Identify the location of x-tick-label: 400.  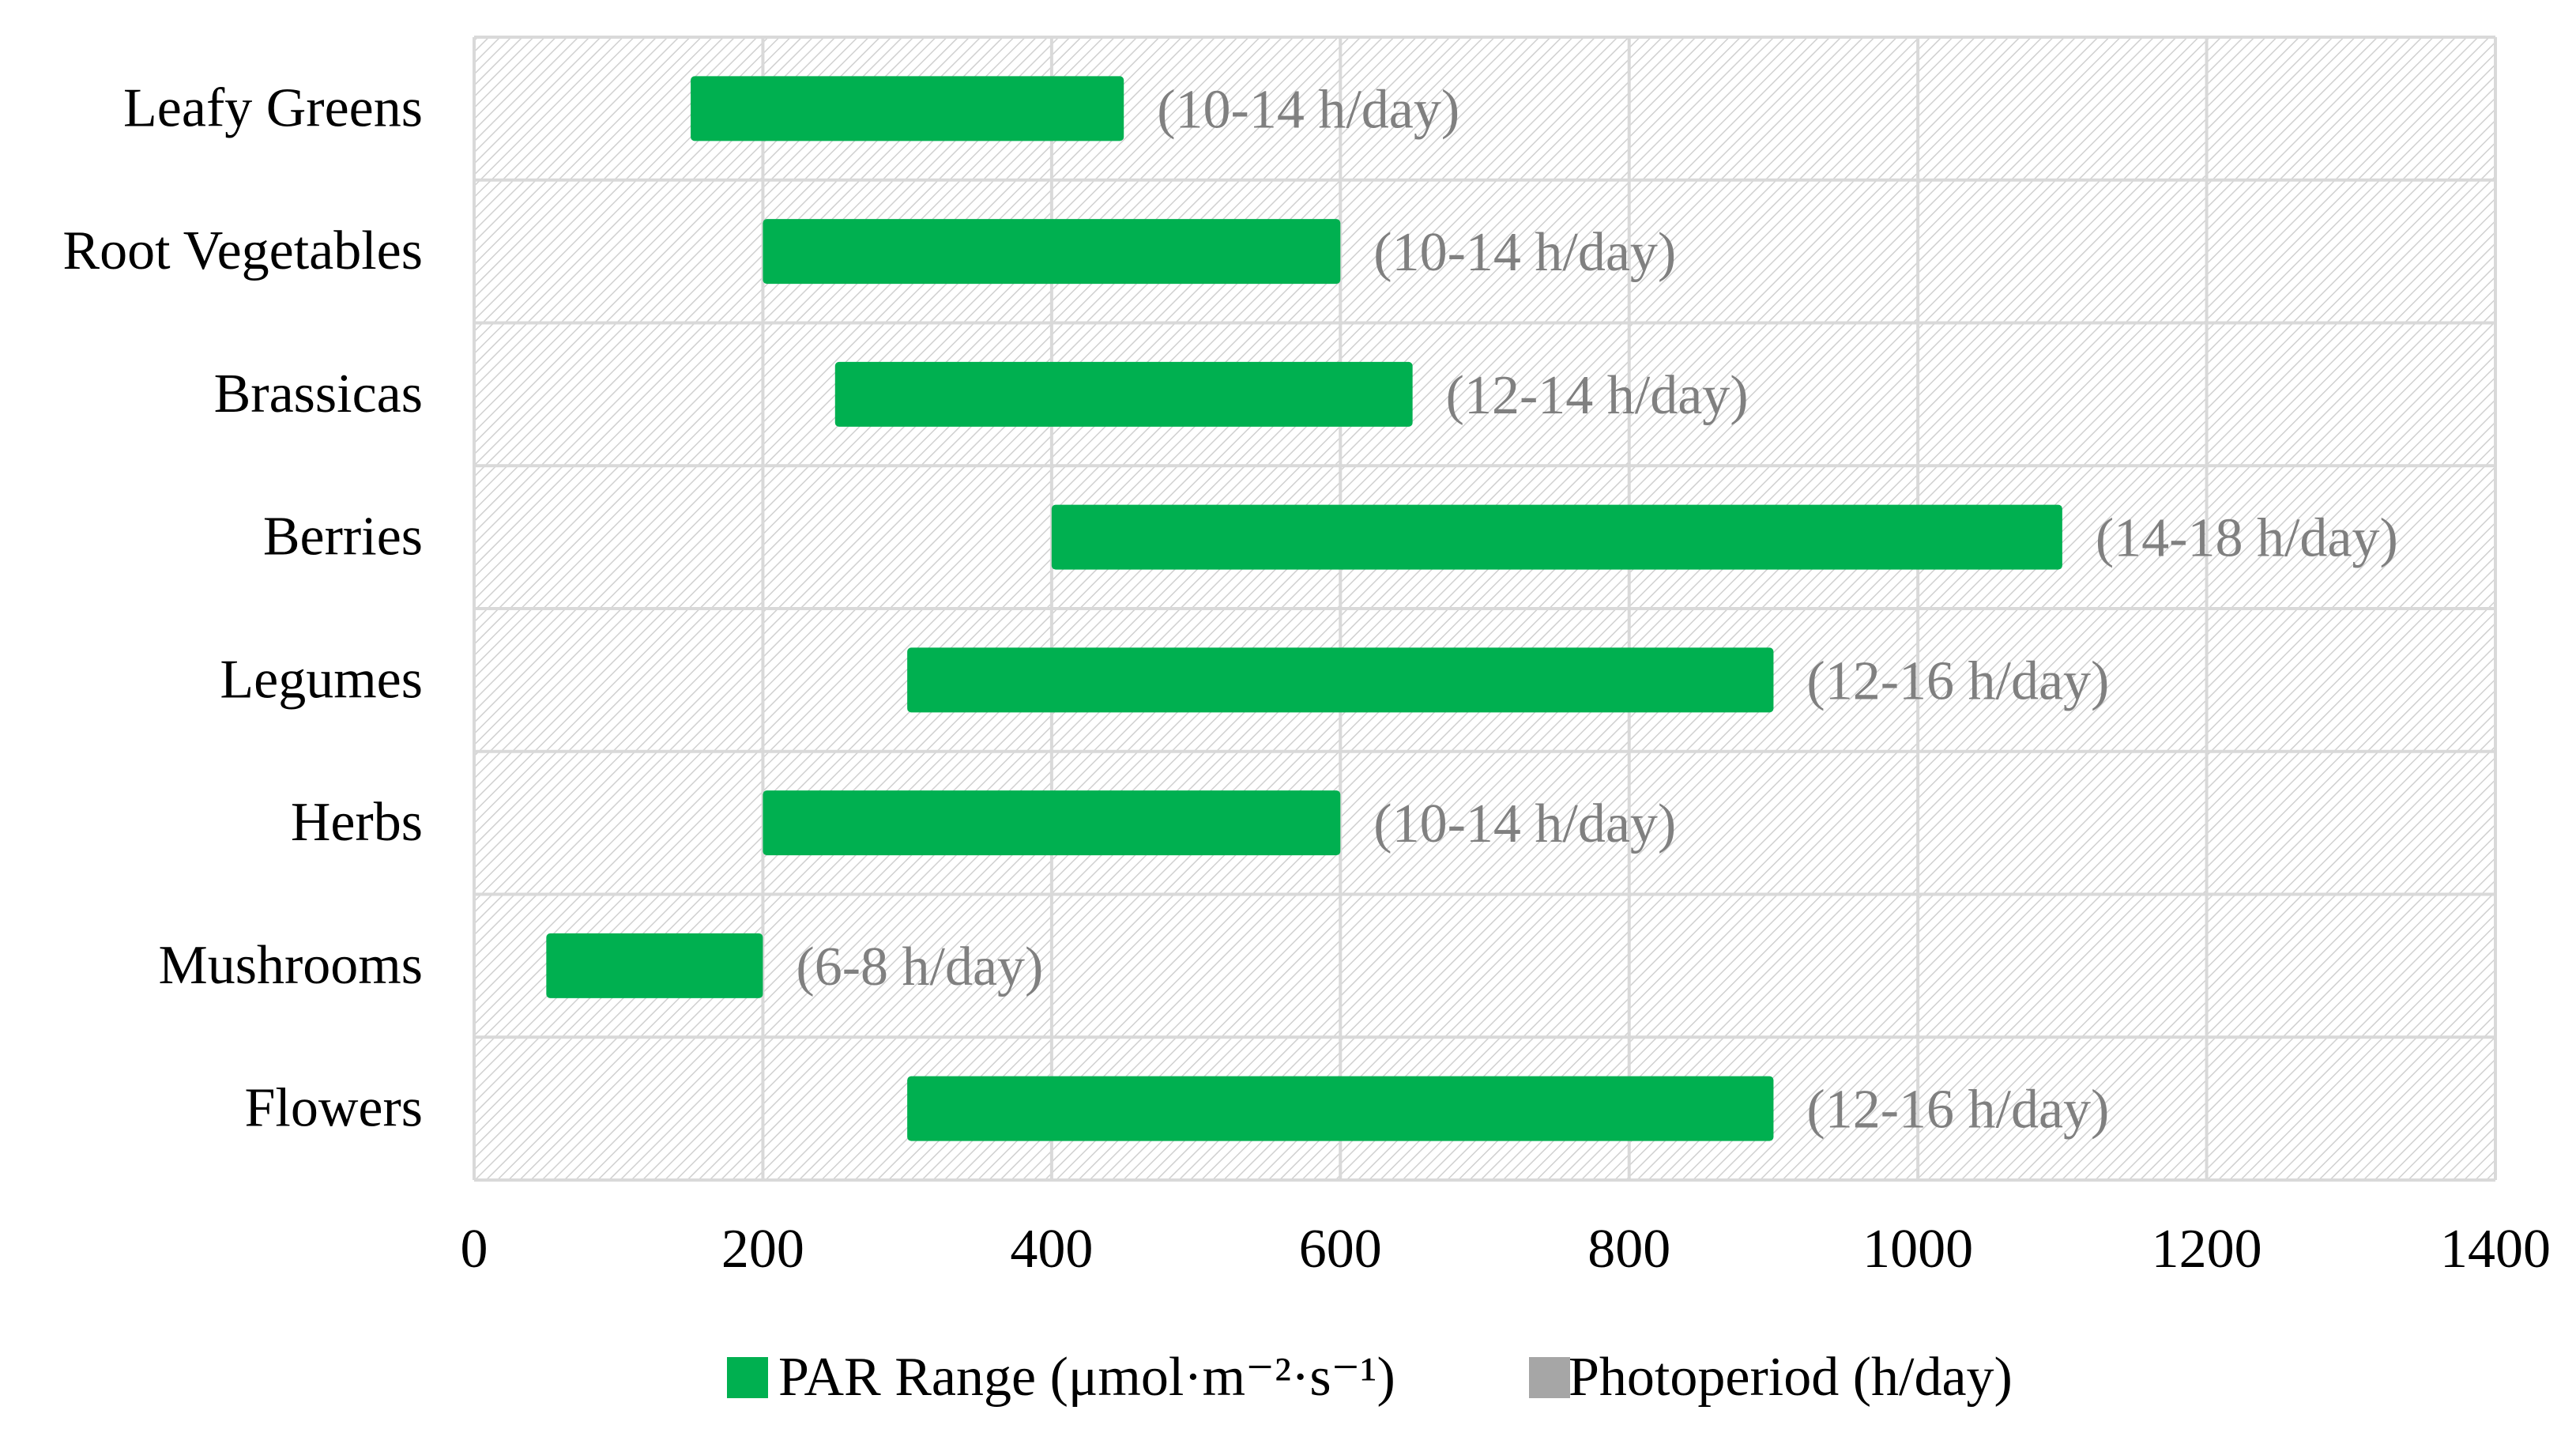
(1051, 1249).